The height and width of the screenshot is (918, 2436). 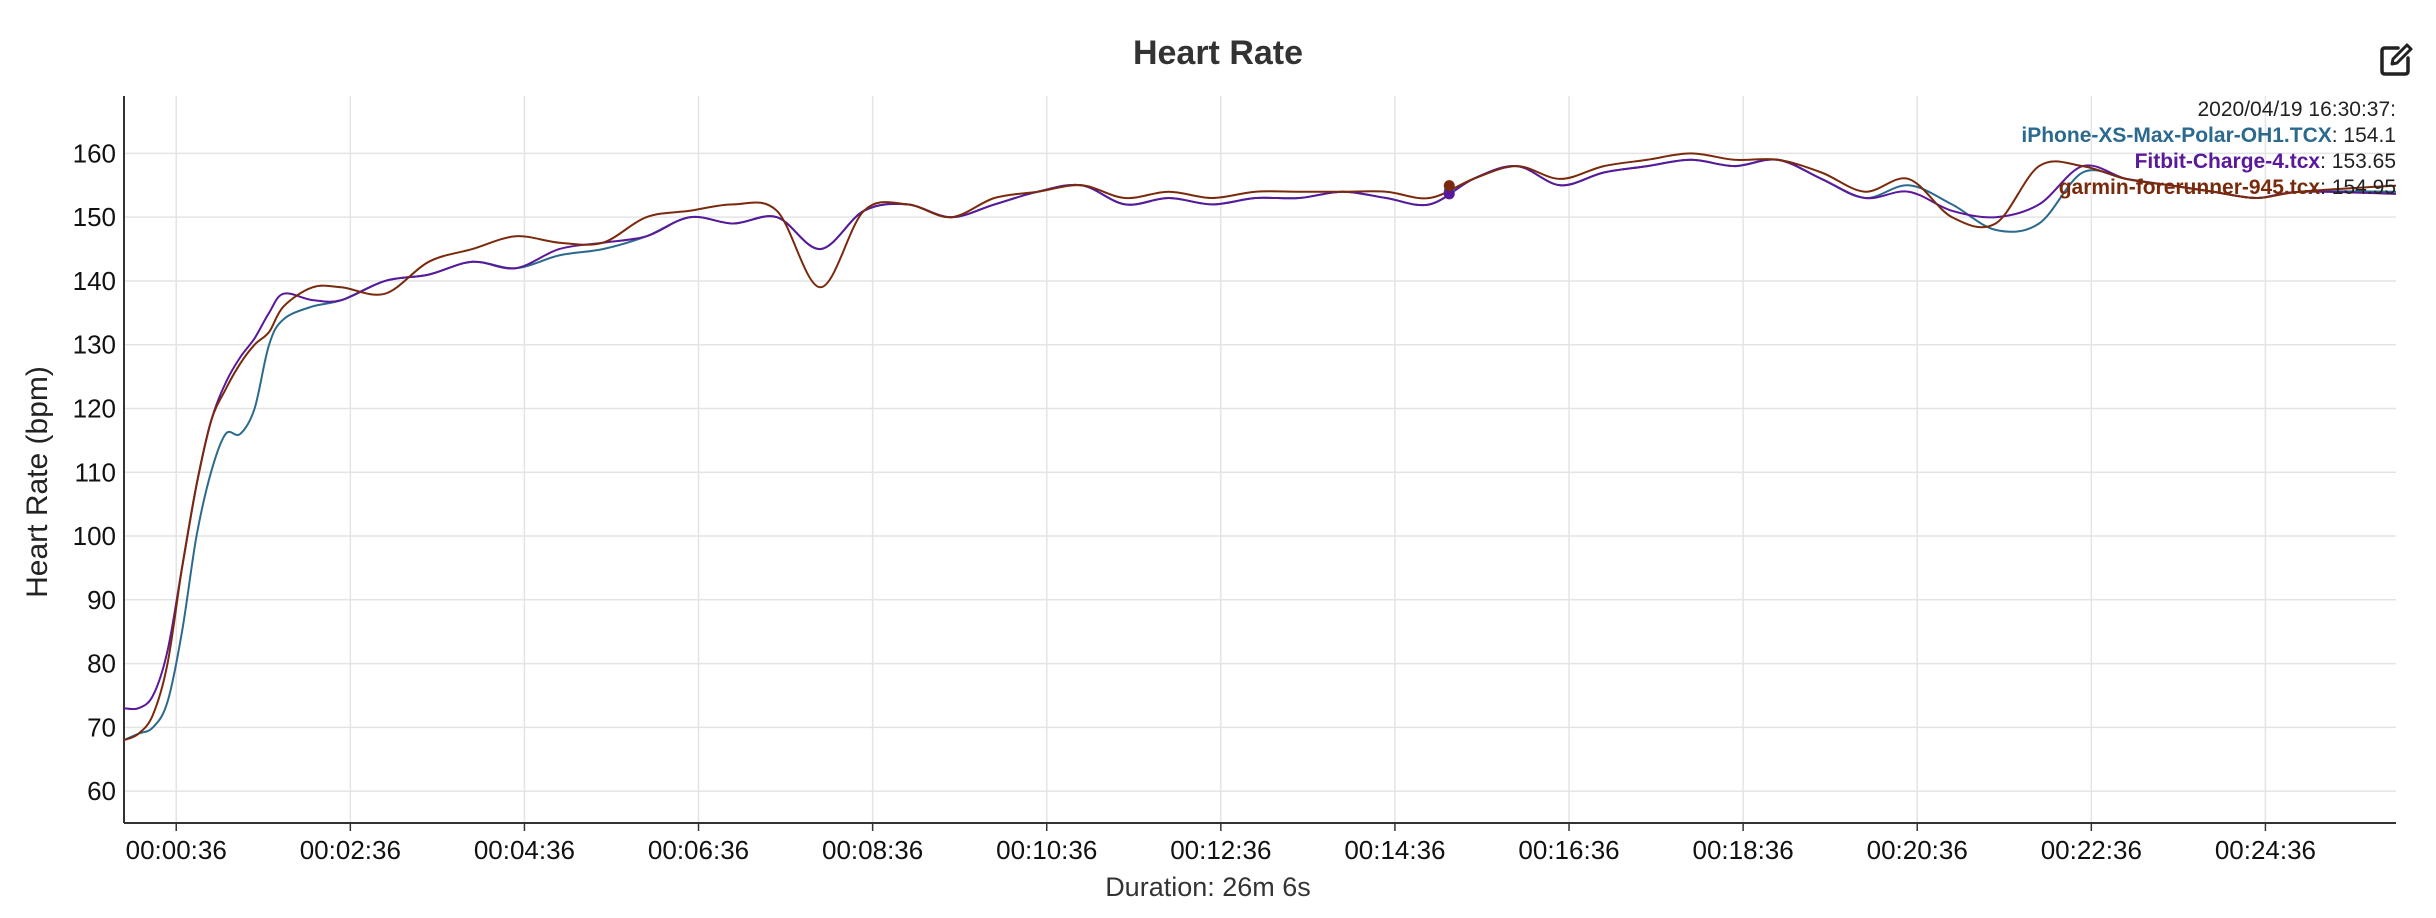 I want to click on edit-chart-button, so click(x=2396, y=60).